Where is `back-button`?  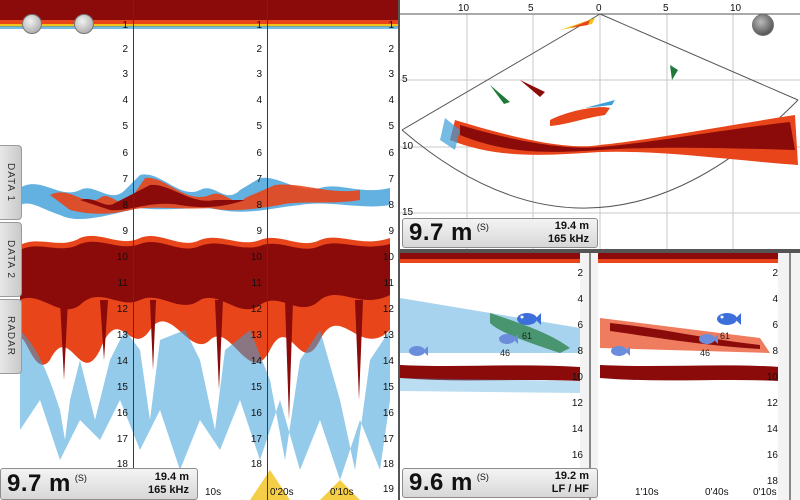 back-button is located at coordinates (32, 24).